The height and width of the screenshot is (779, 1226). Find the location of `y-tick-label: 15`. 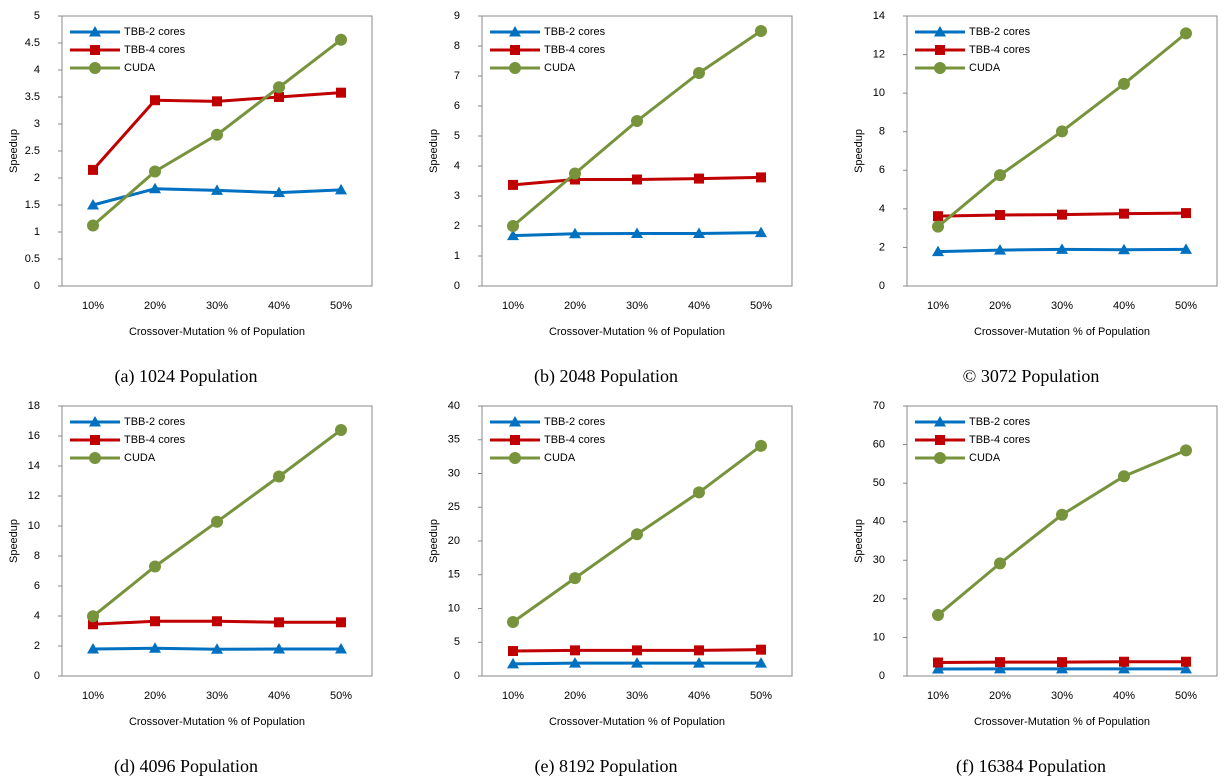

y-tick-label: 15 is located at coordinates (454, 575).